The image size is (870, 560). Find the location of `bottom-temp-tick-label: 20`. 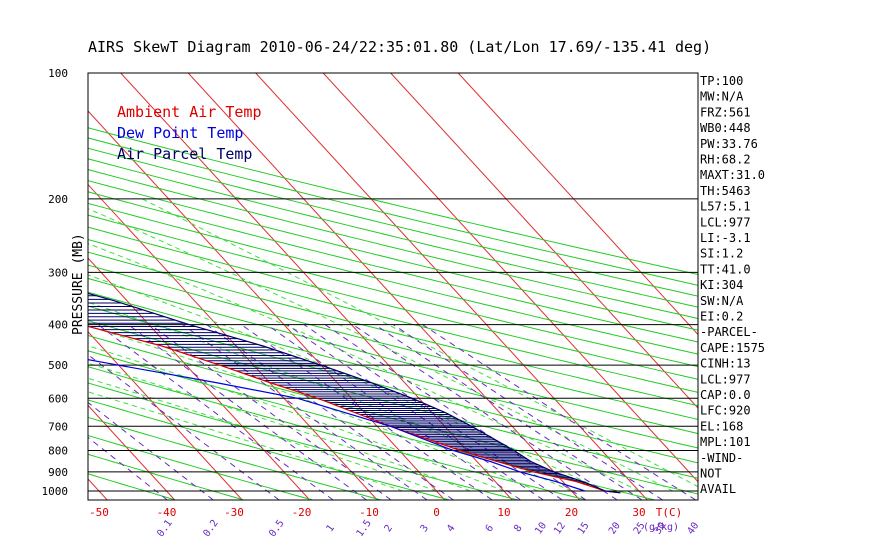

bottom-temp-tick-label: 20 is located at coordinates (571, 512).